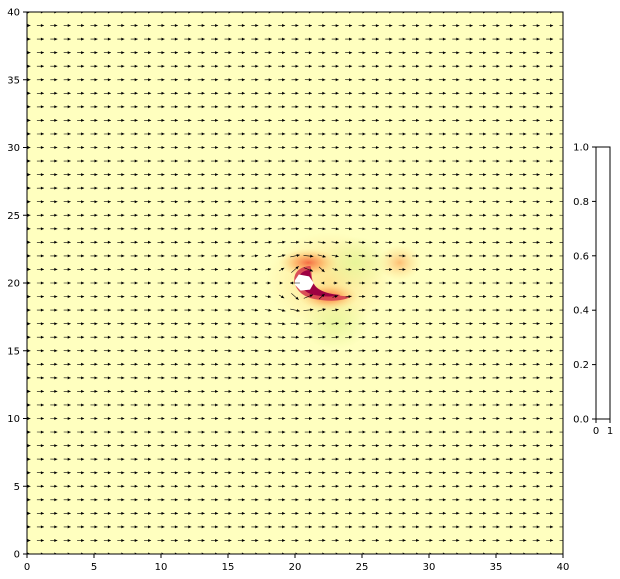 The height and width of the screenshot is (579, 620). Describe the element at coordinates (496, 567) in the screenshot. I see `x-tick-label: 35` at that location.